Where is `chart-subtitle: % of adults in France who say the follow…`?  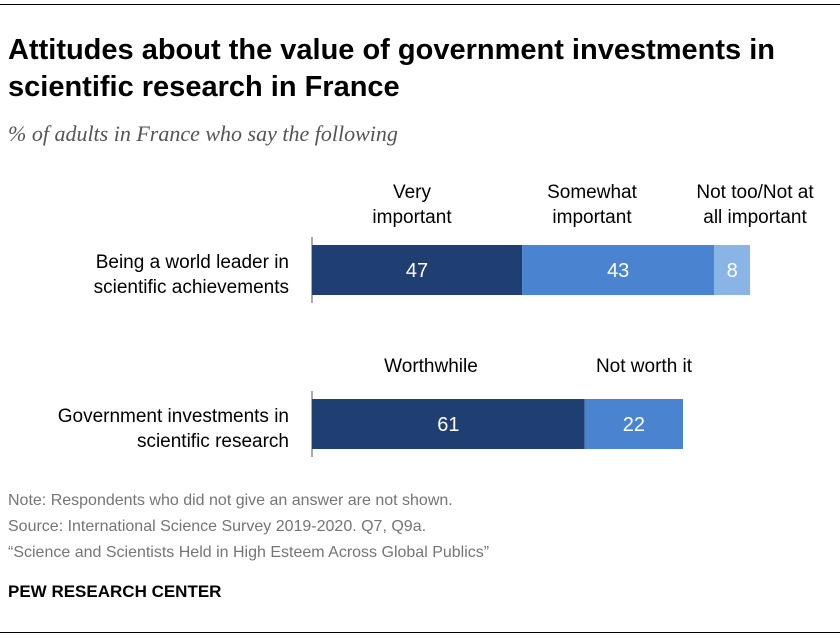 chart-subtitle: % of adults in France who say the follow… is located at coordinates (203, 133).